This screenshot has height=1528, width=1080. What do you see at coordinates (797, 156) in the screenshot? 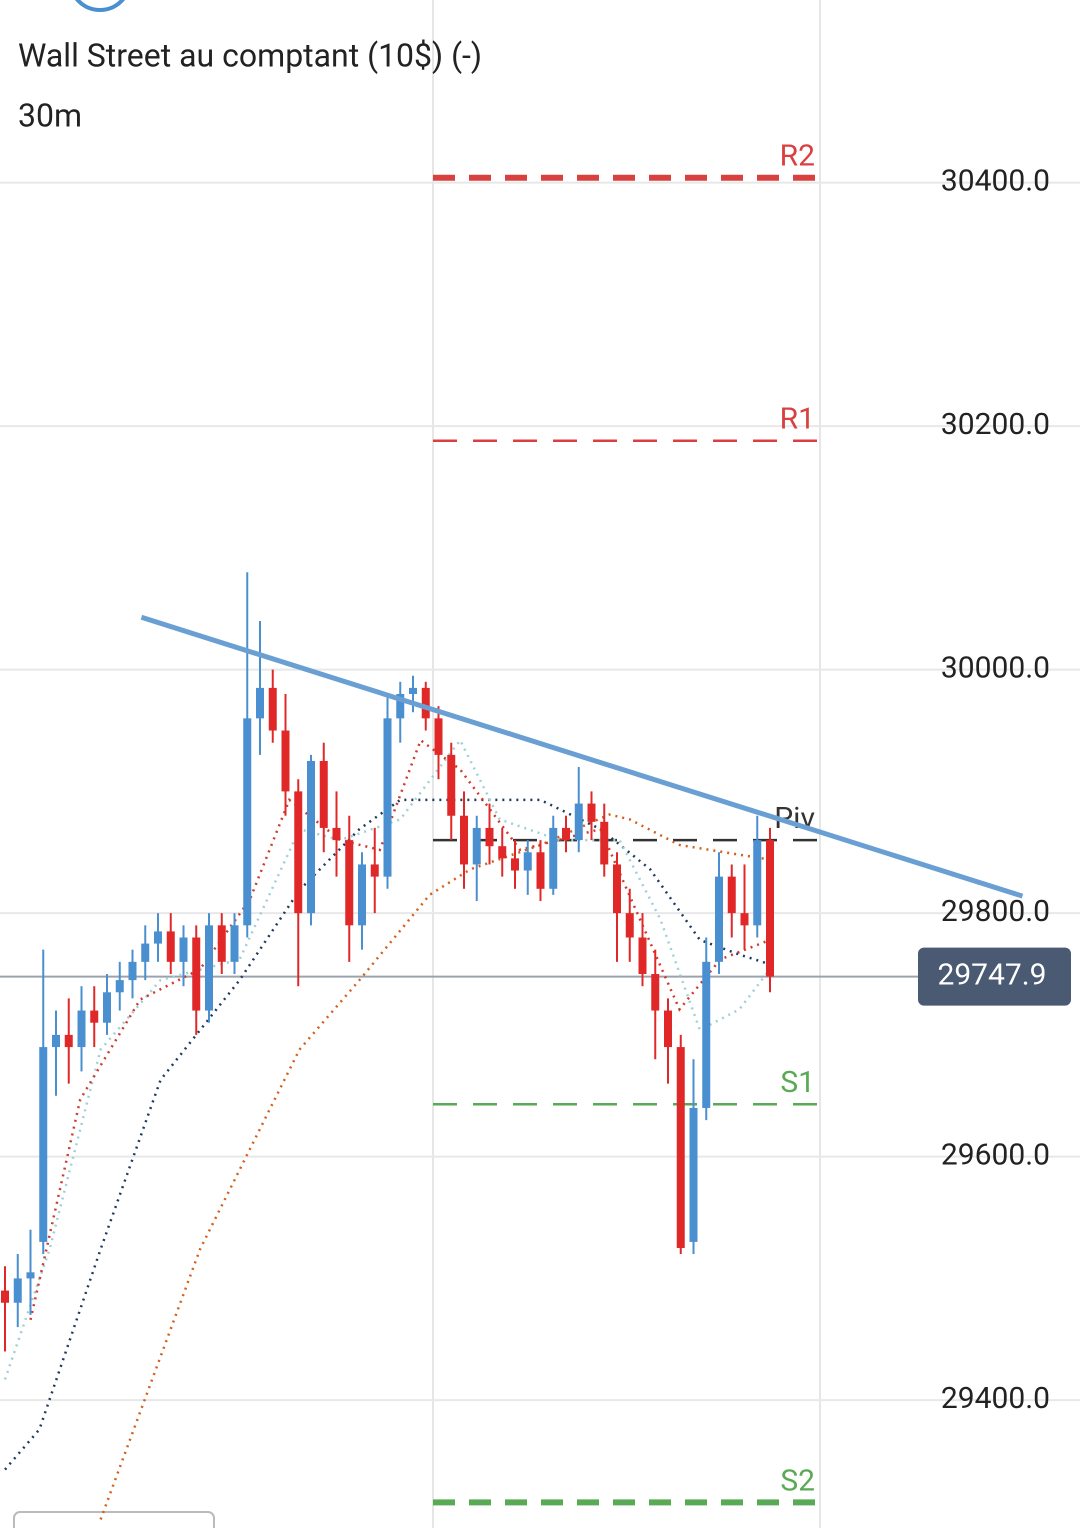
I see `pivot-label: R2` at bounding box center [797, 156].